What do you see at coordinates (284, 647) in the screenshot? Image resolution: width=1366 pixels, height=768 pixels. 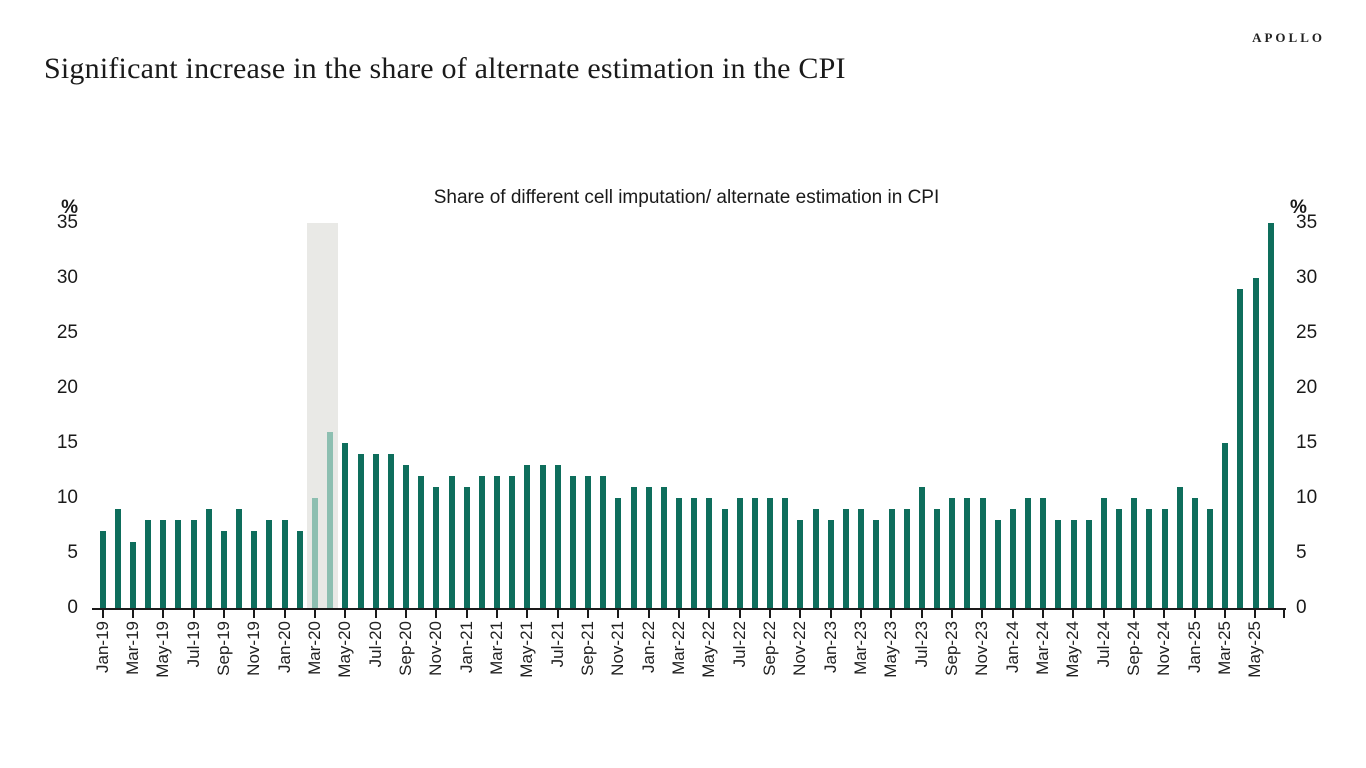 I see `x-tick-label: Jan-20` at bounding box center [284, 647].